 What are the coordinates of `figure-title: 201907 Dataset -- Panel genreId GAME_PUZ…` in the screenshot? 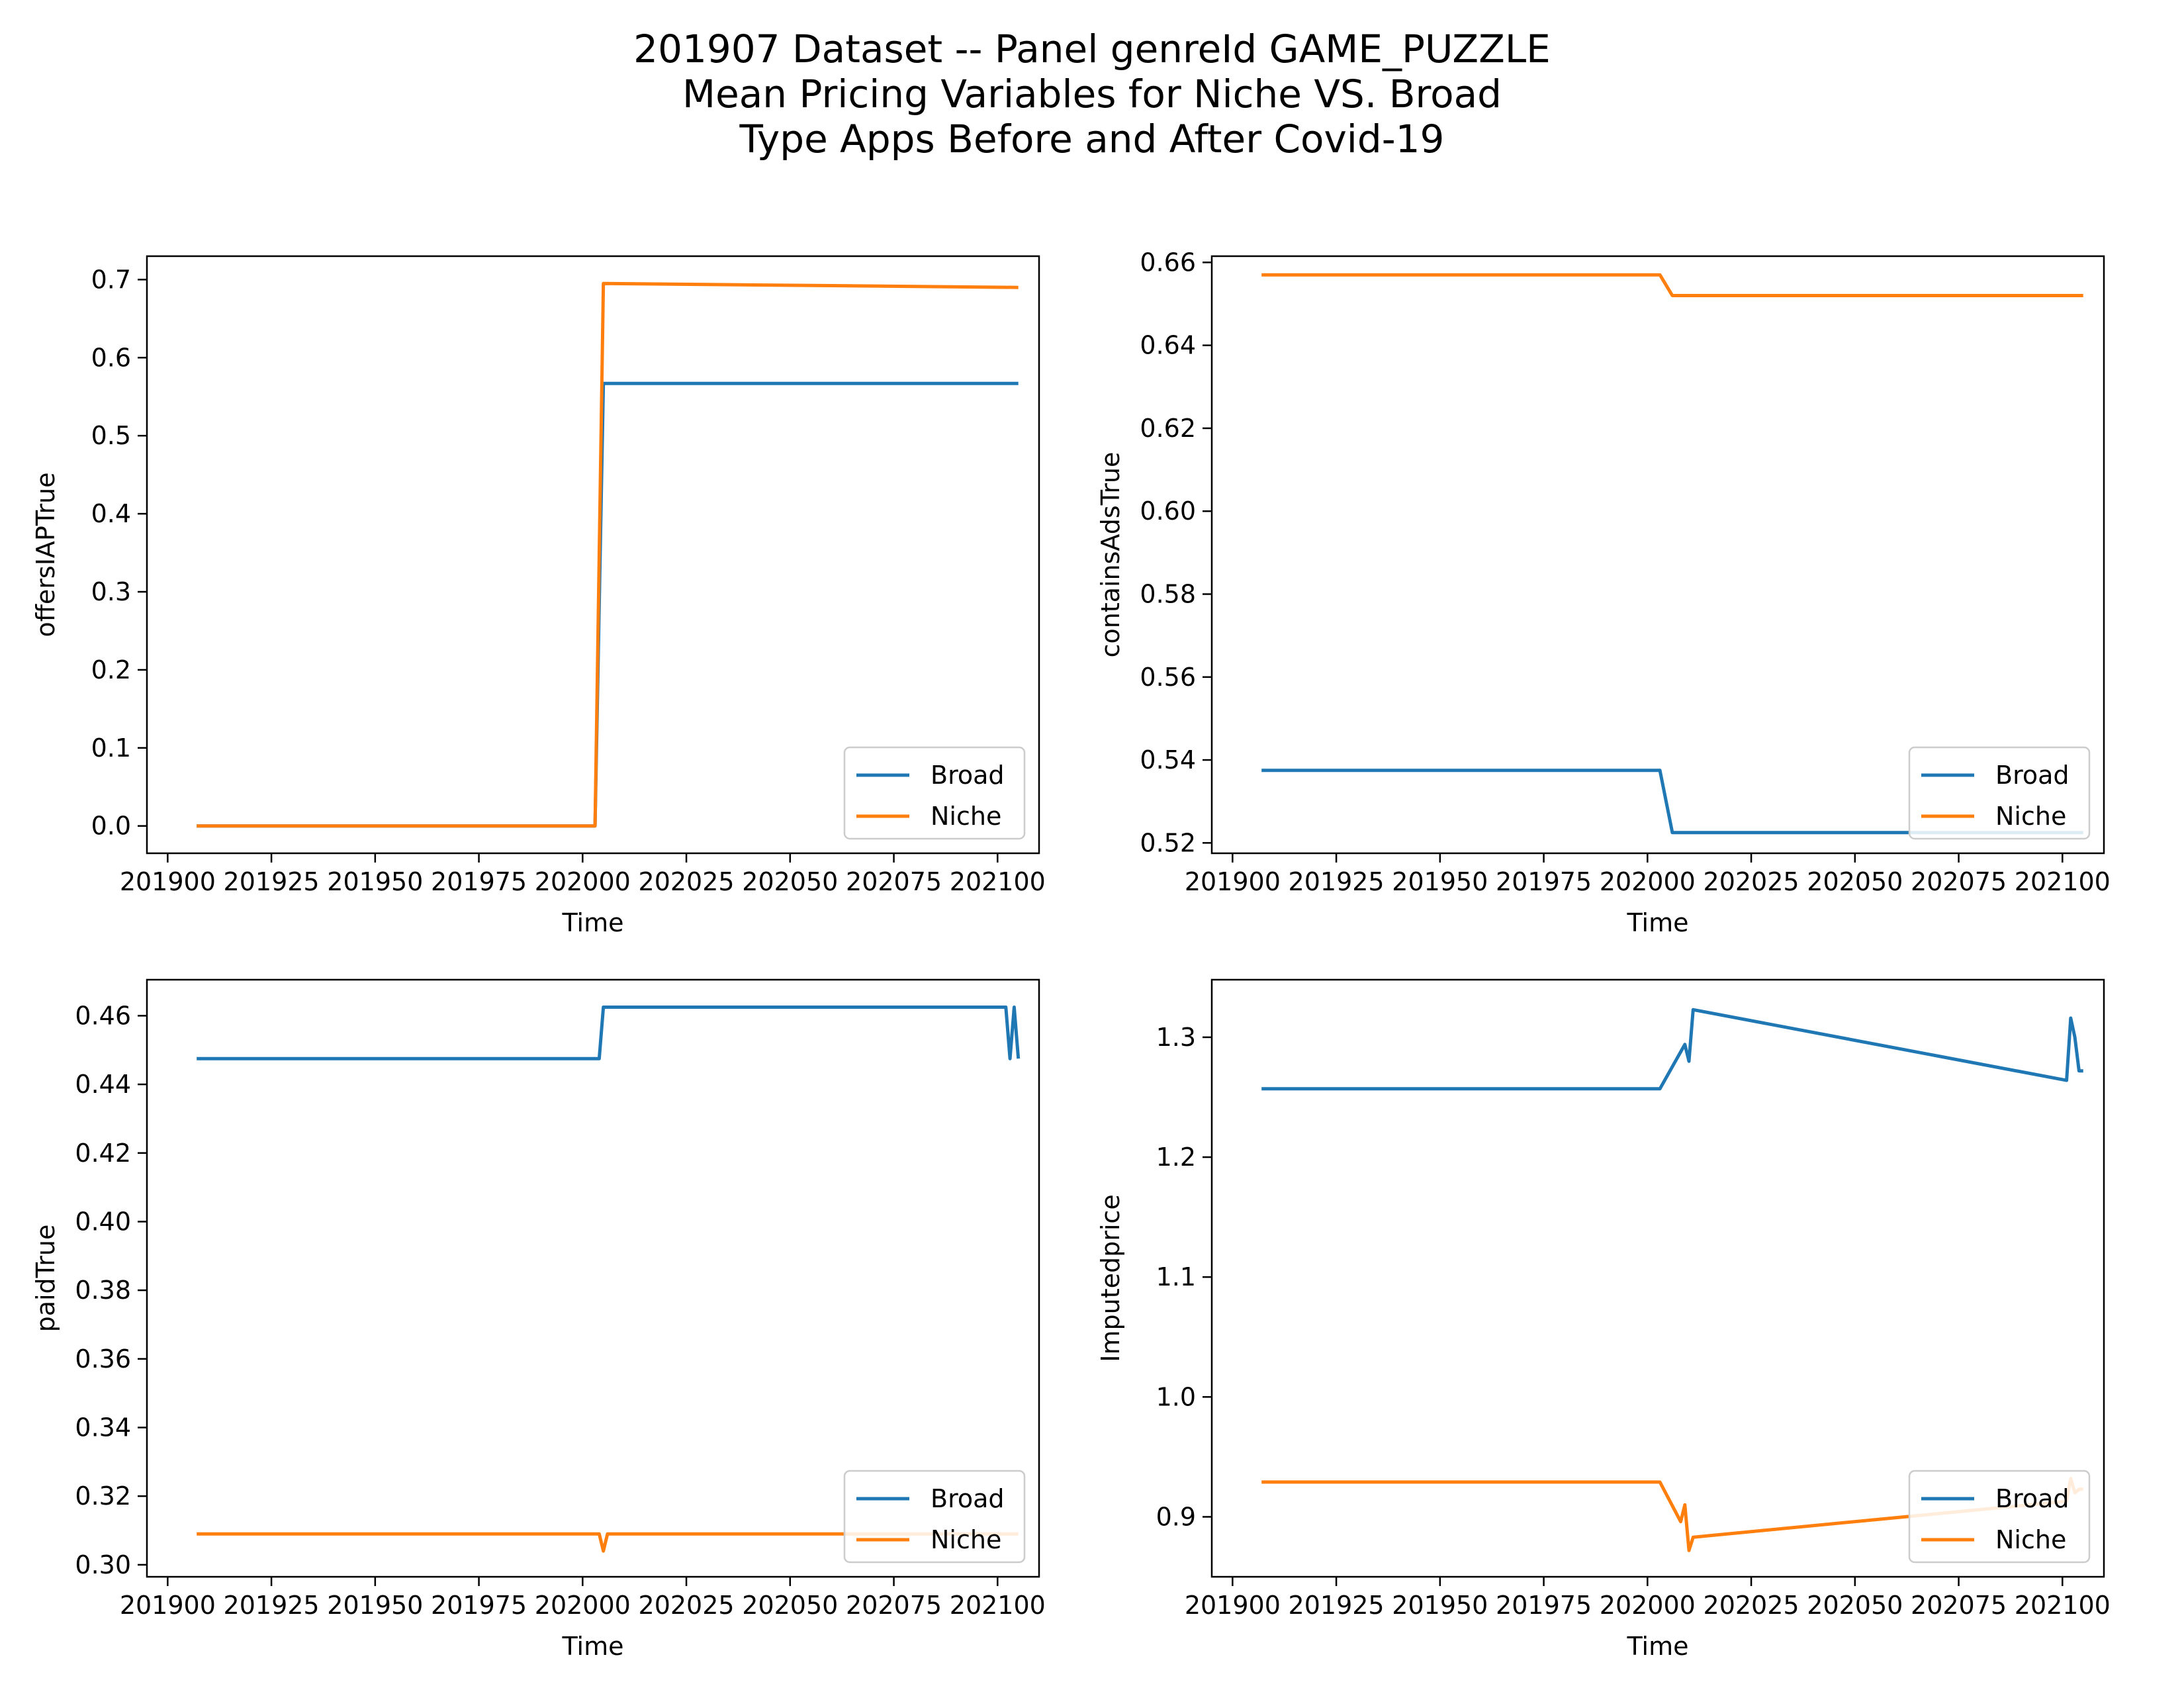 It's located at (1092, 94).